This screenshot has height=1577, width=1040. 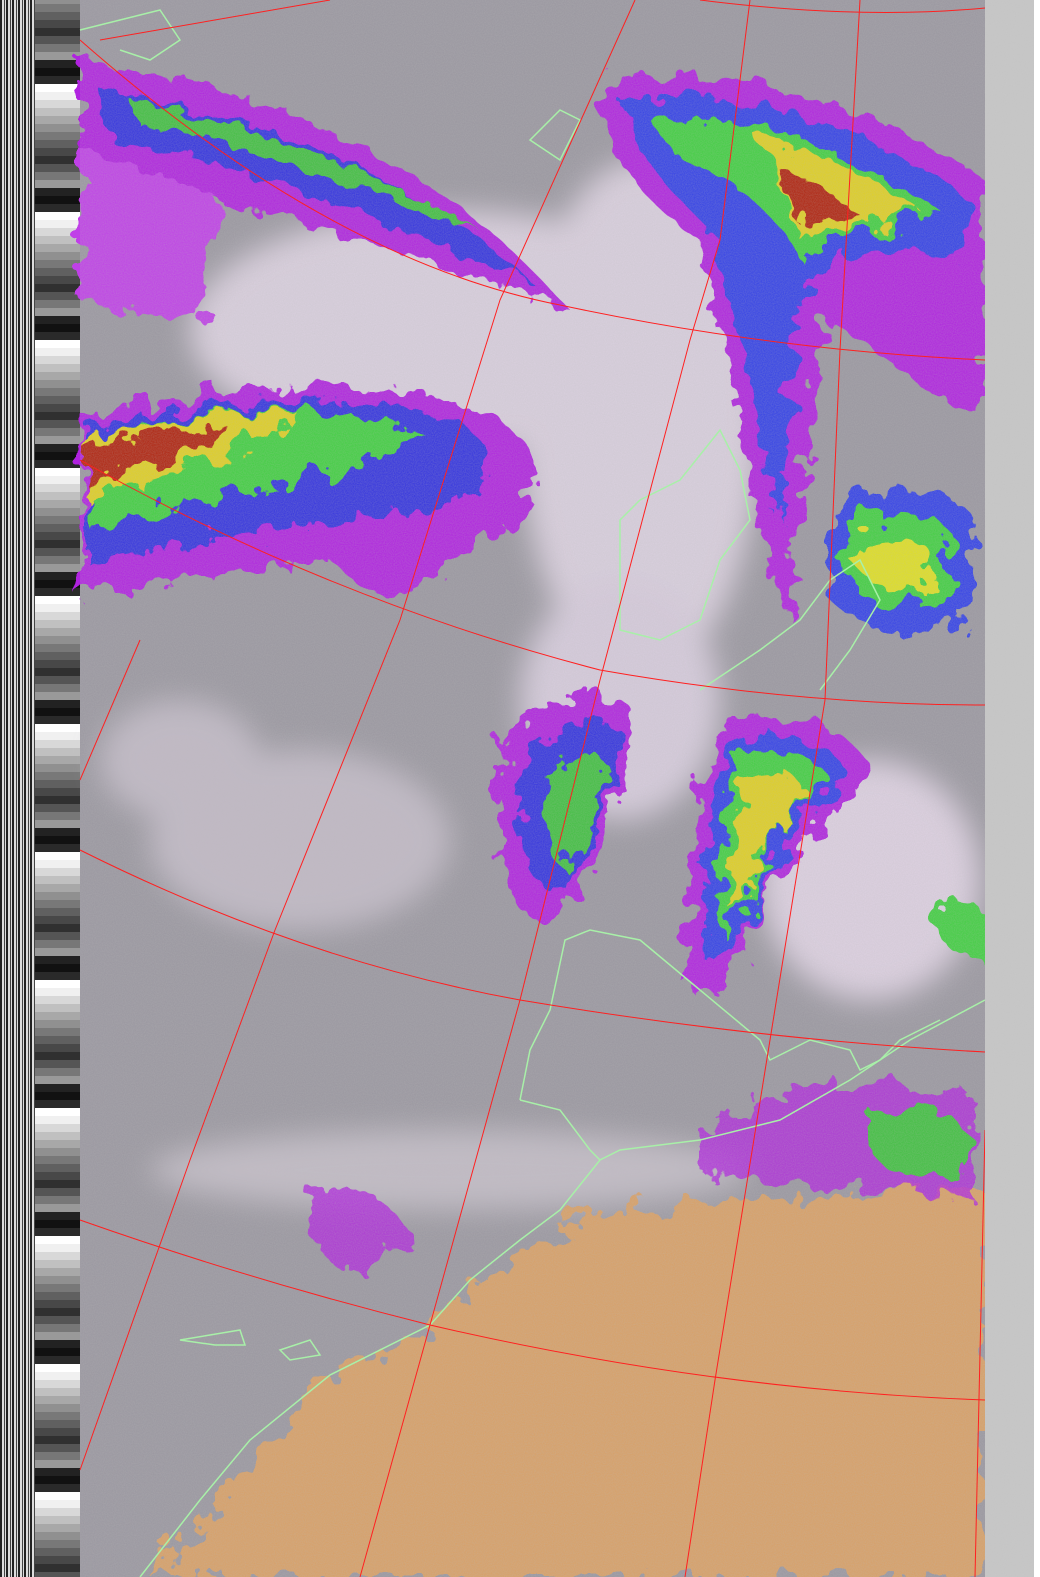 What do you see at coordinates (17, 788) in the screenshot?
I see `sync-strip-left` at bounding box center [17, 788].